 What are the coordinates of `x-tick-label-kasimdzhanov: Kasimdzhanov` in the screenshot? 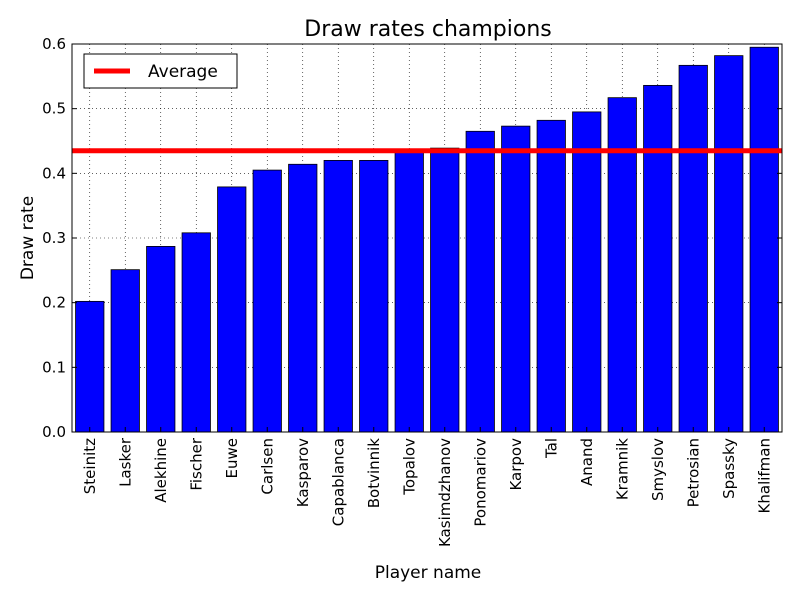 It's located at (445, 492).